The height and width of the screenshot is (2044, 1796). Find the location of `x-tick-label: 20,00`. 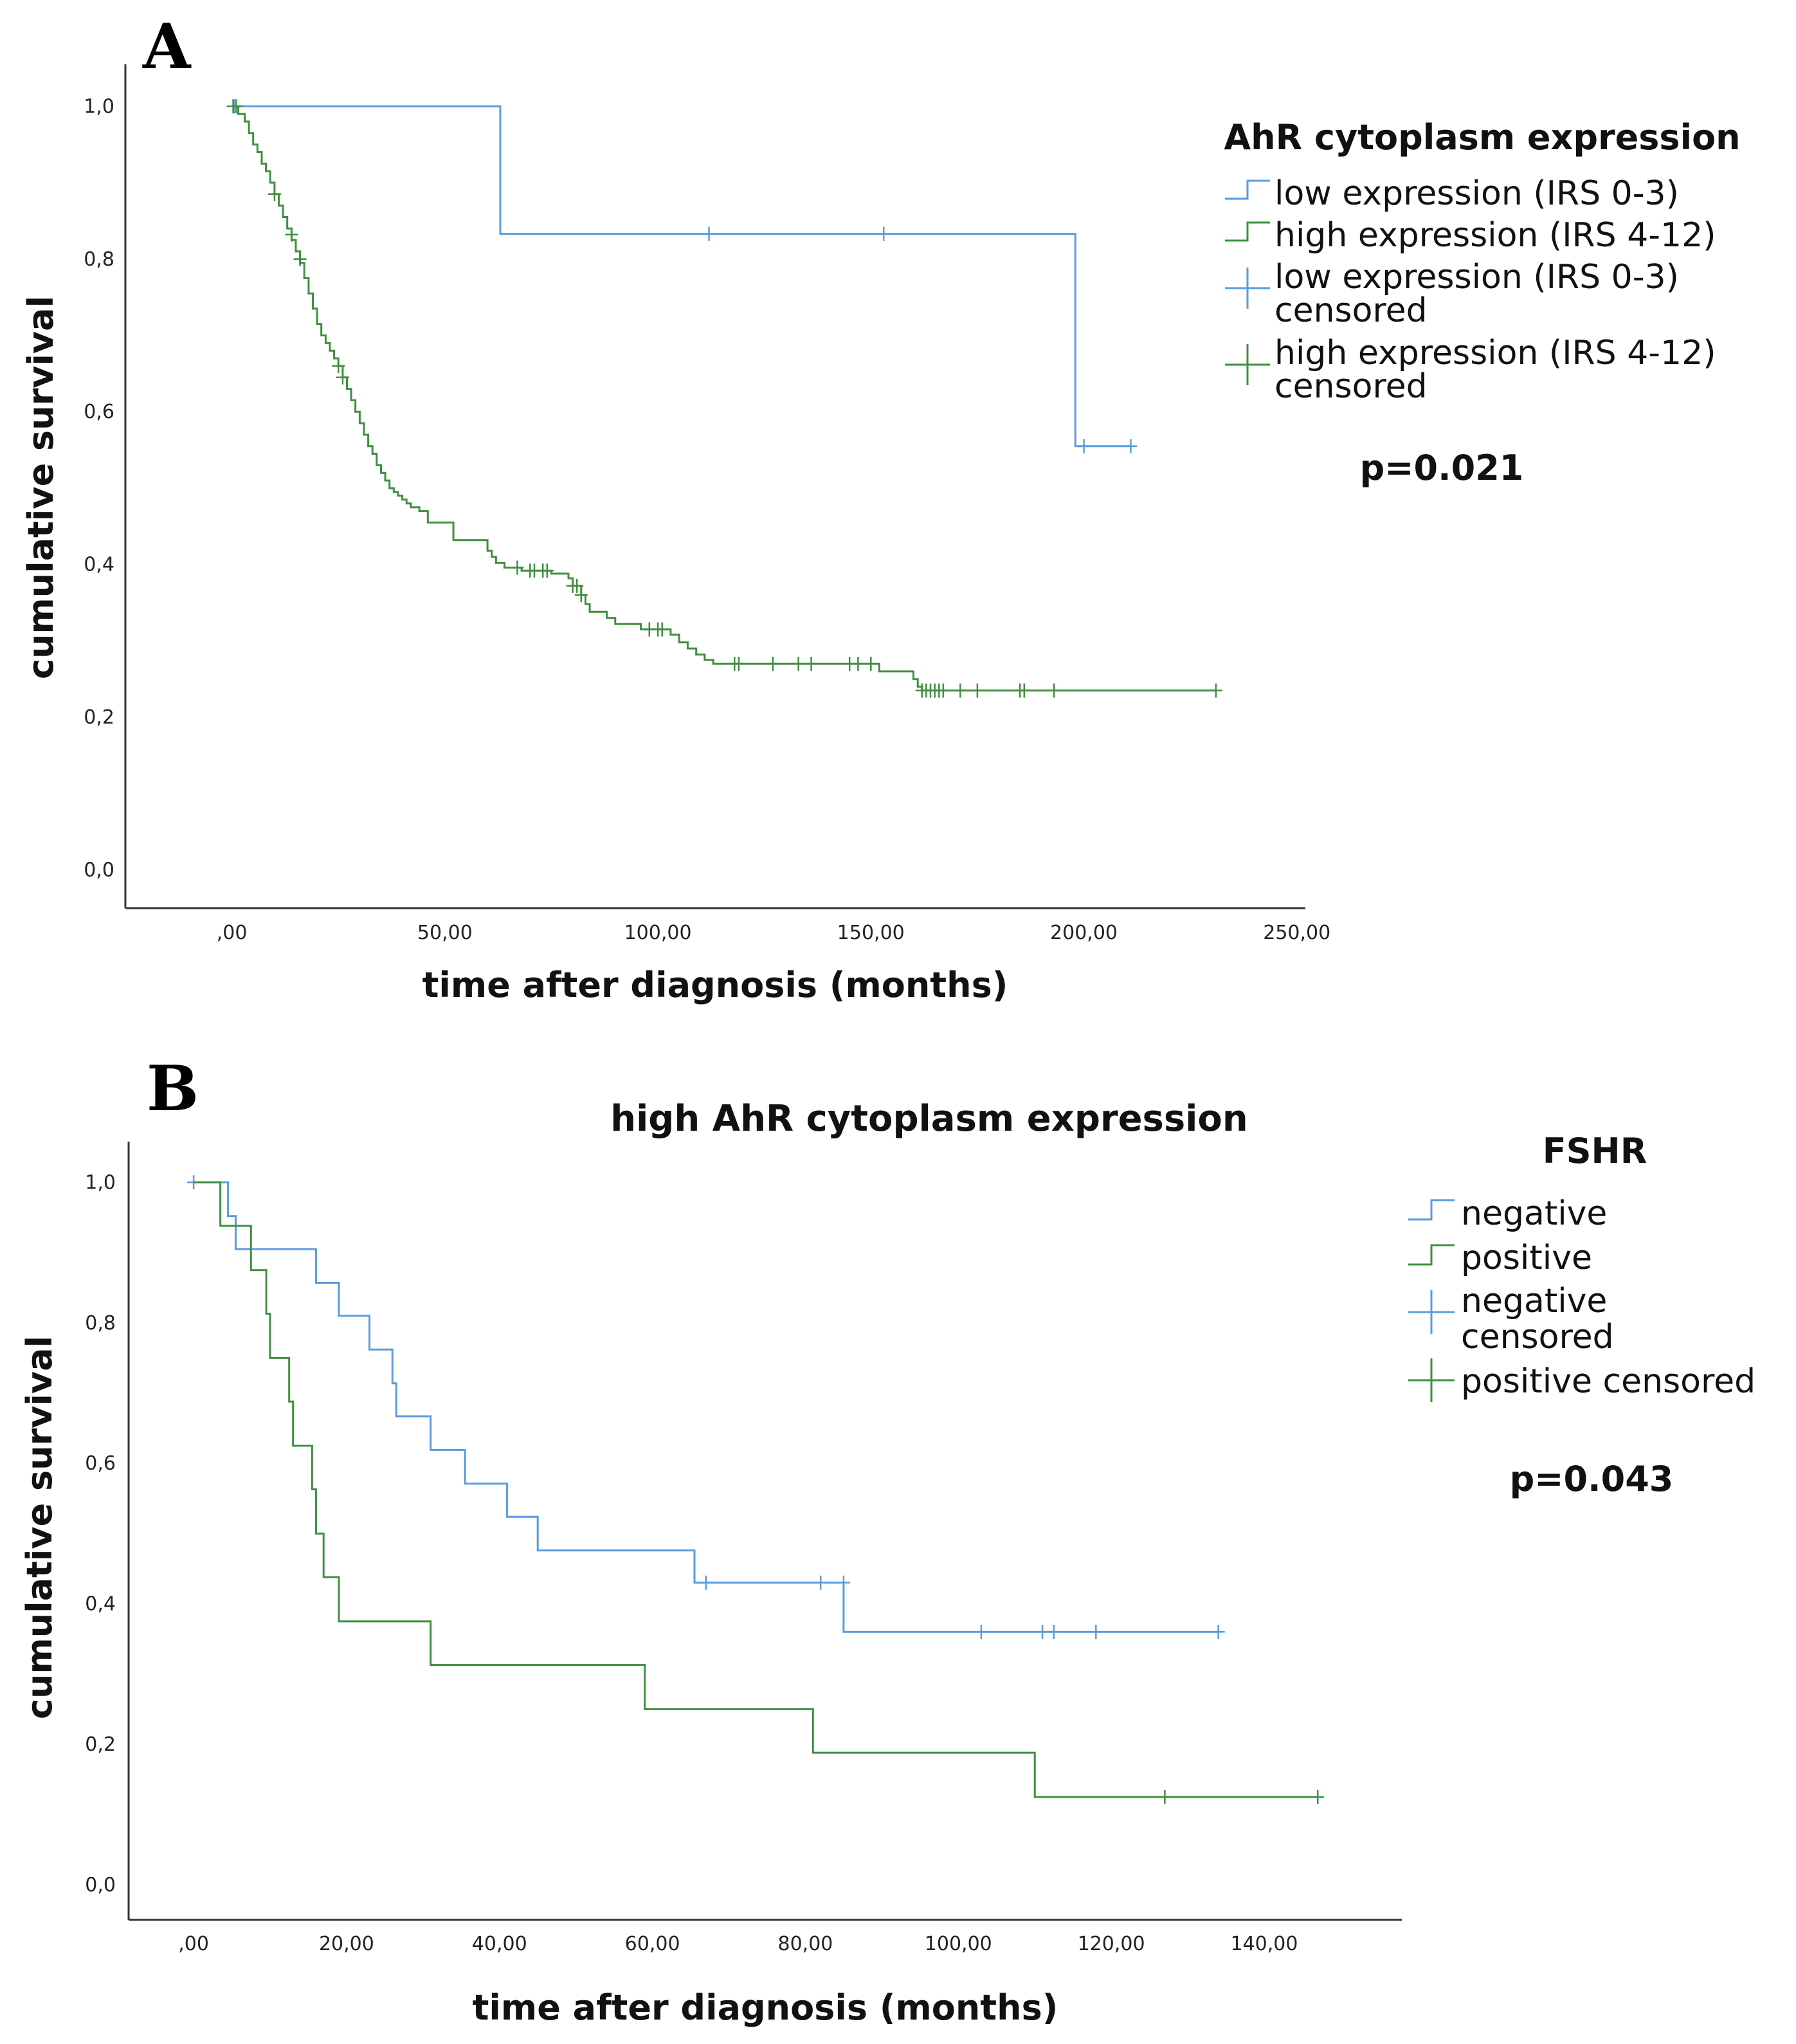

x-tick-label: 20,00 is located at coordinates (346, 1944).